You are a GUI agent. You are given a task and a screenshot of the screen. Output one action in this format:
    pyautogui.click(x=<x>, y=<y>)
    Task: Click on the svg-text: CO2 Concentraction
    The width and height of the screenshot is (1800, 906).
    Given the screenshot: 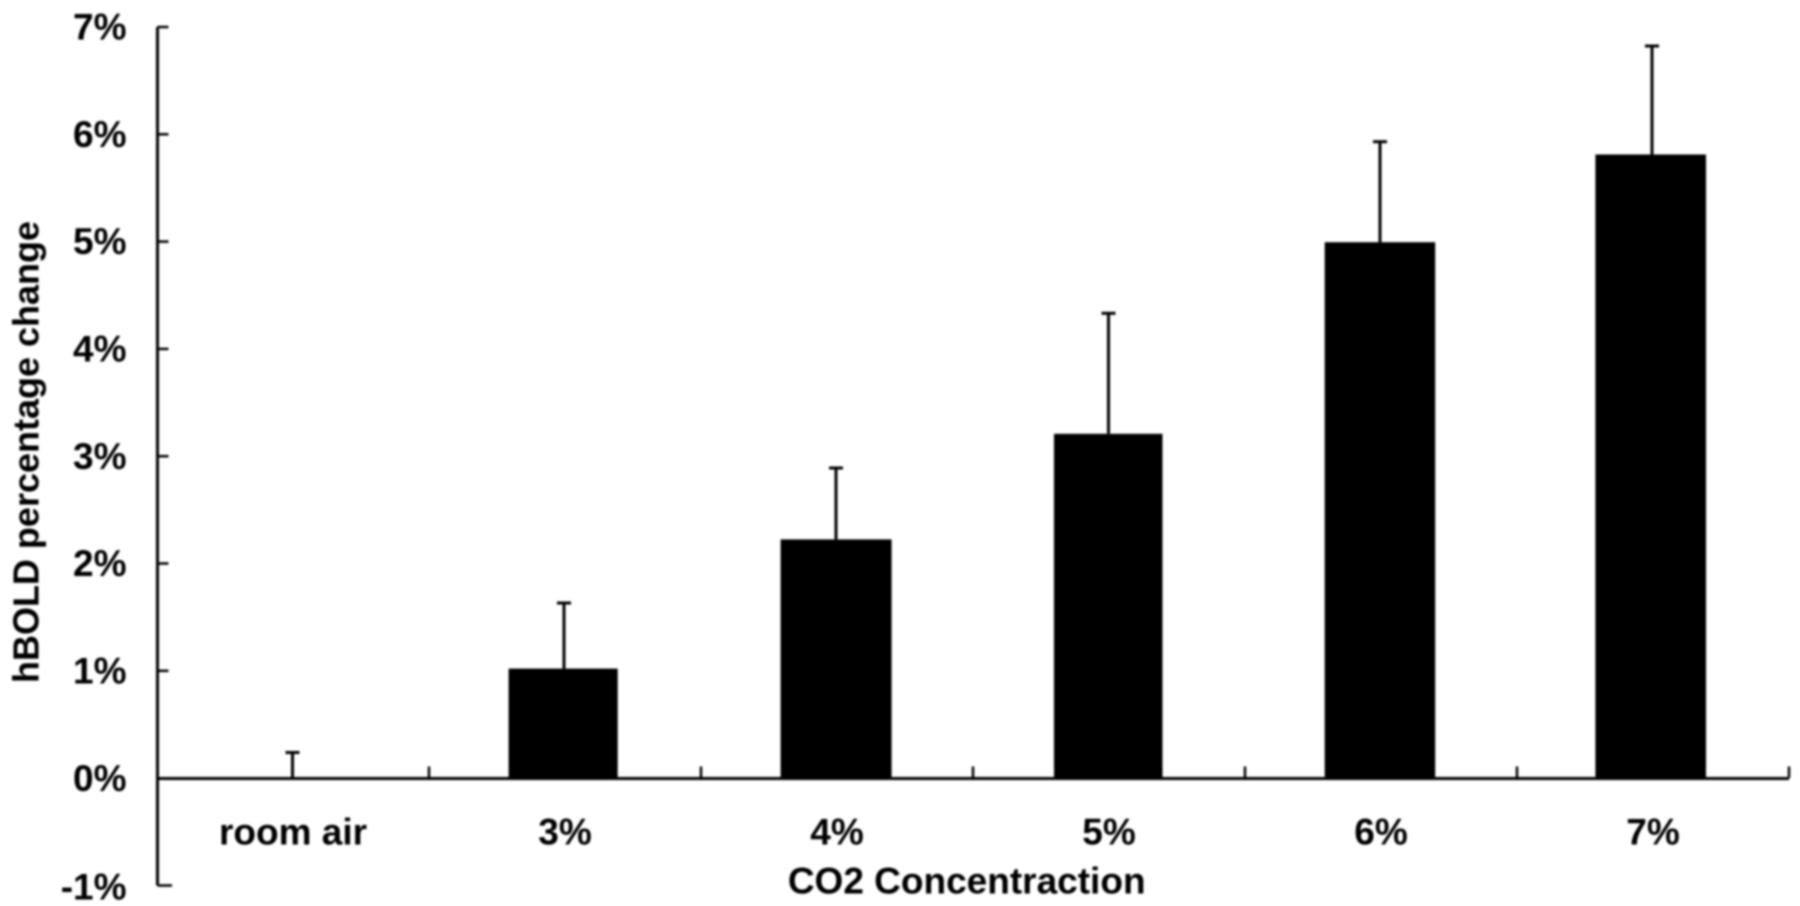 What is the action you would take?
    pyautogui.click(x=967, y=881)
    